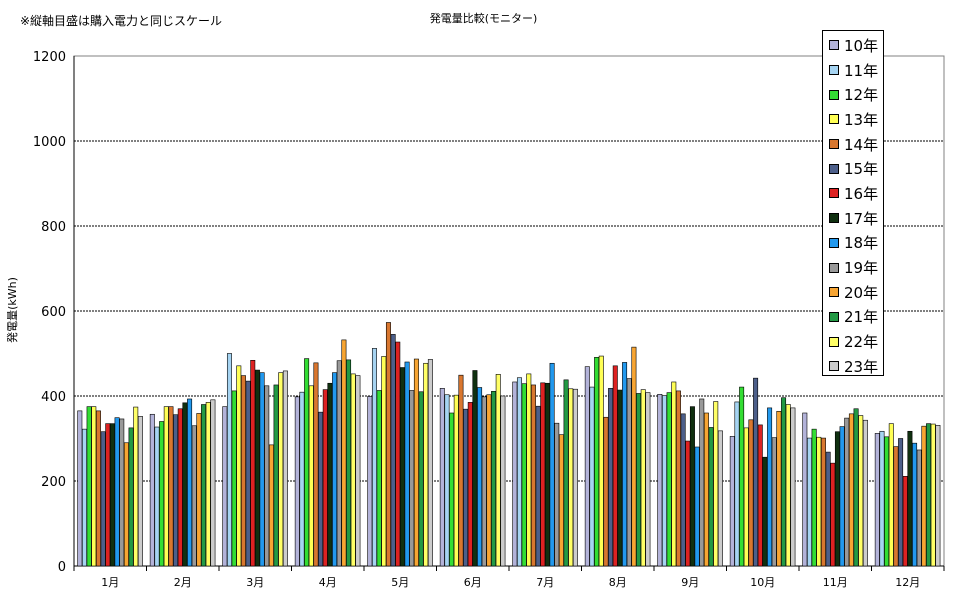 This screenshot has height=593, width=967. What do you see at coordinates (483, 18) in the screenshot?
I see `chart-title: 発電量比較(モニター)` at bounding box center [483, 18].